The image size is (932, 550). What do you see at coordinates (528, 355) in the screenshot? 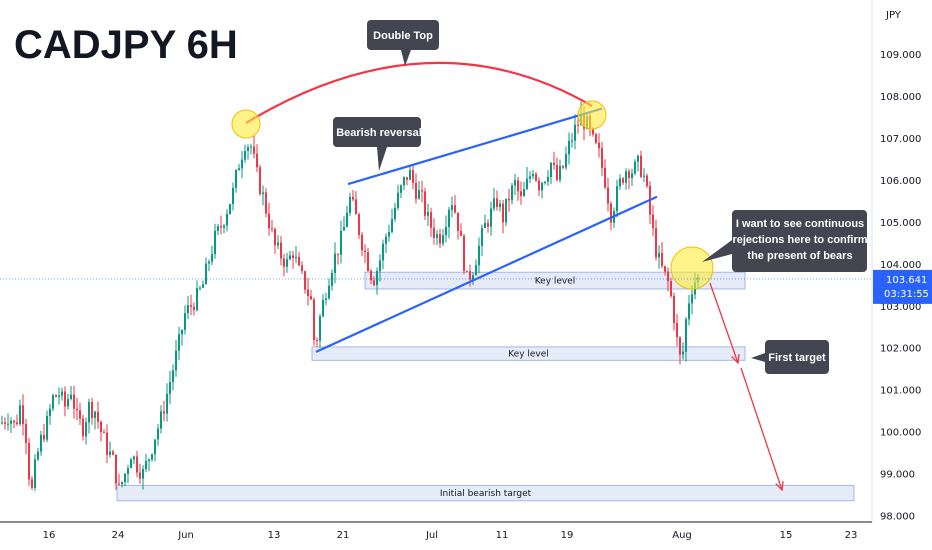
I see `zone-label: Key level` at bounding box center [528, 355].